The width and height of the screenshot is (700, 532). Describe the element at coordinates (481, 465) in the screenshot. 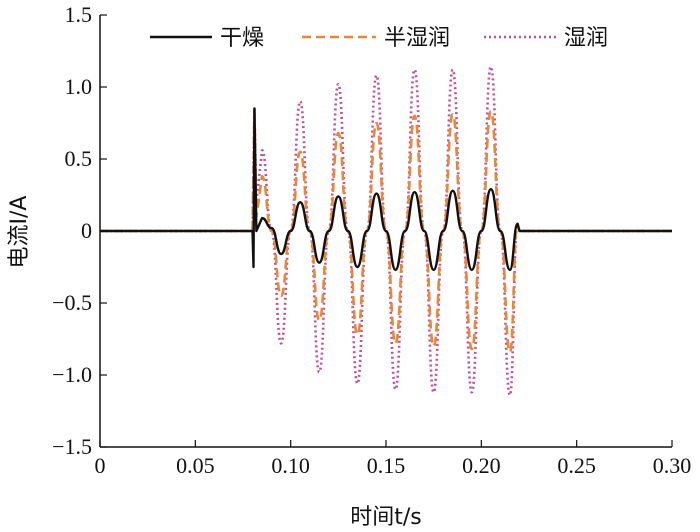

I see `x-tick-label: 0.20` at that location.